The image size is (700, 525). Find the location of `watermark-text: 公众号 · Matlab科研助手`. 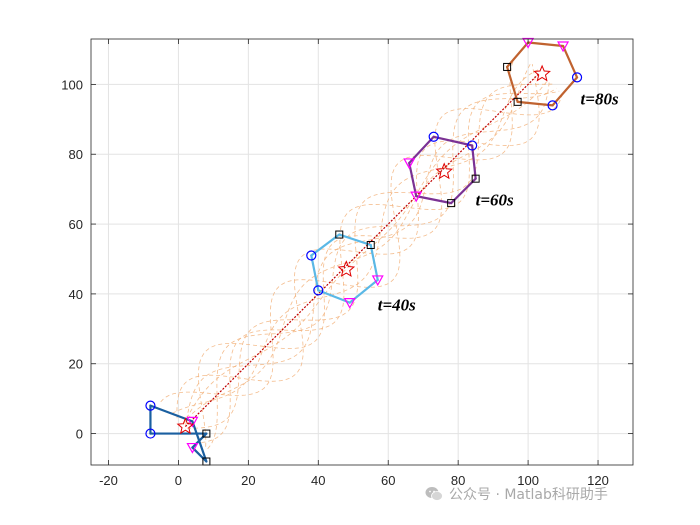

watermark-text: 公众号 · Matlab科研助手 is located at coordinates (528, 495).